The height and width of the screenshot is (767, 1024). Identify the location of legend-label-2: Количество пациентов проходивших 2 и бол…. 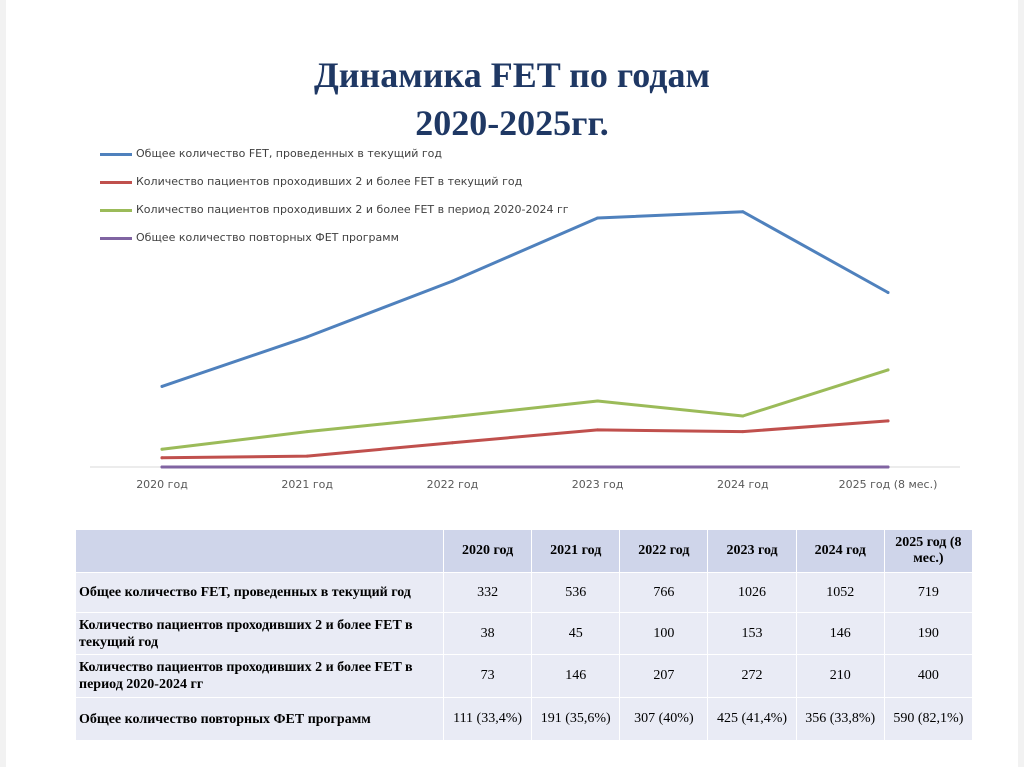
(329, 181).